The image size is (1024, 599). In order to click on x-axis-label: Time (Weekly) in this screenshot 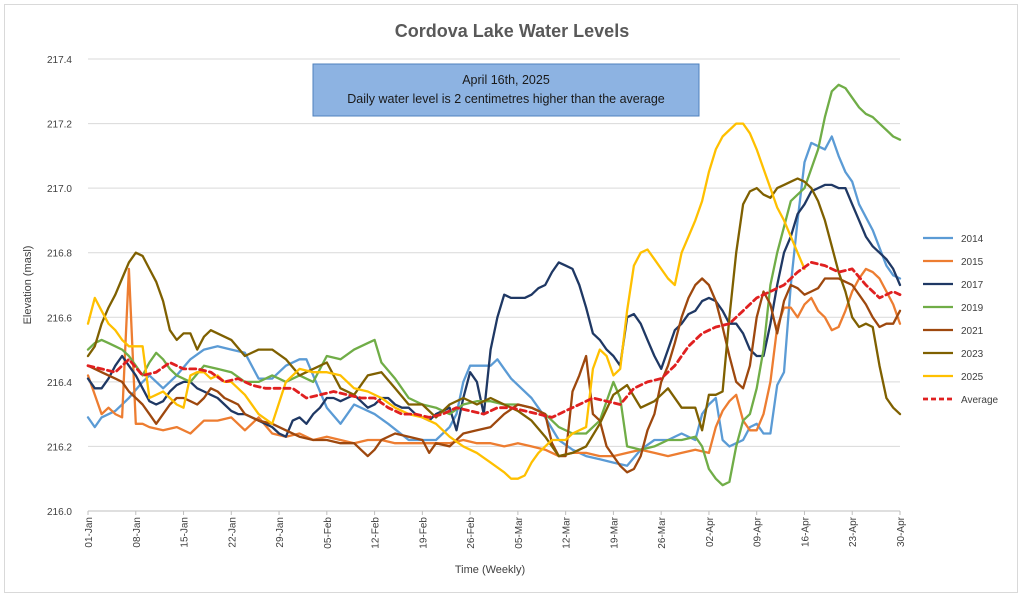, I will do `click(490, 570)`.